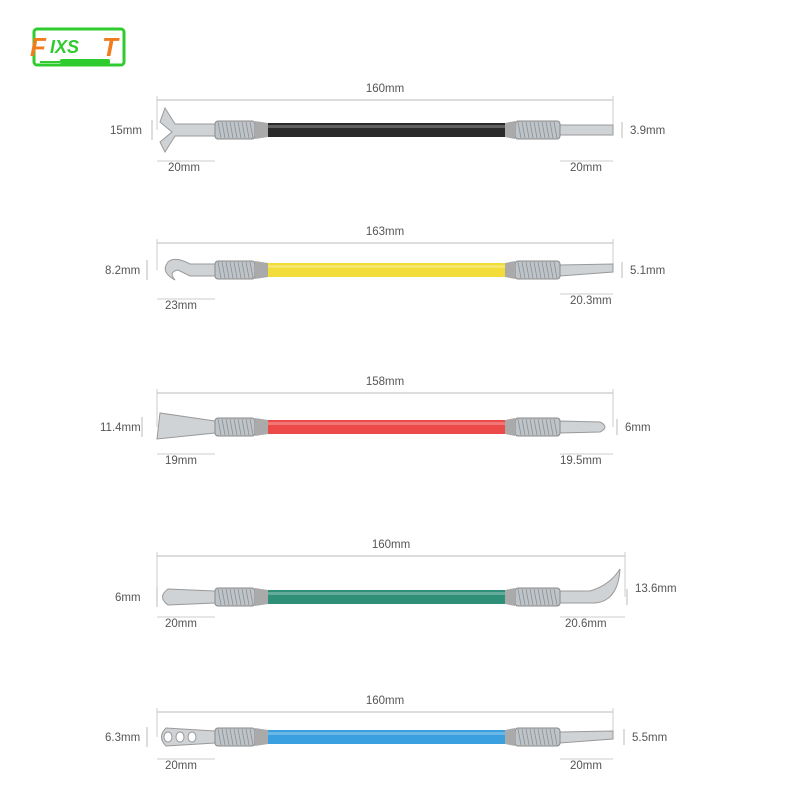  I want to click on right-length-label: 20mm, so click(586, 766).